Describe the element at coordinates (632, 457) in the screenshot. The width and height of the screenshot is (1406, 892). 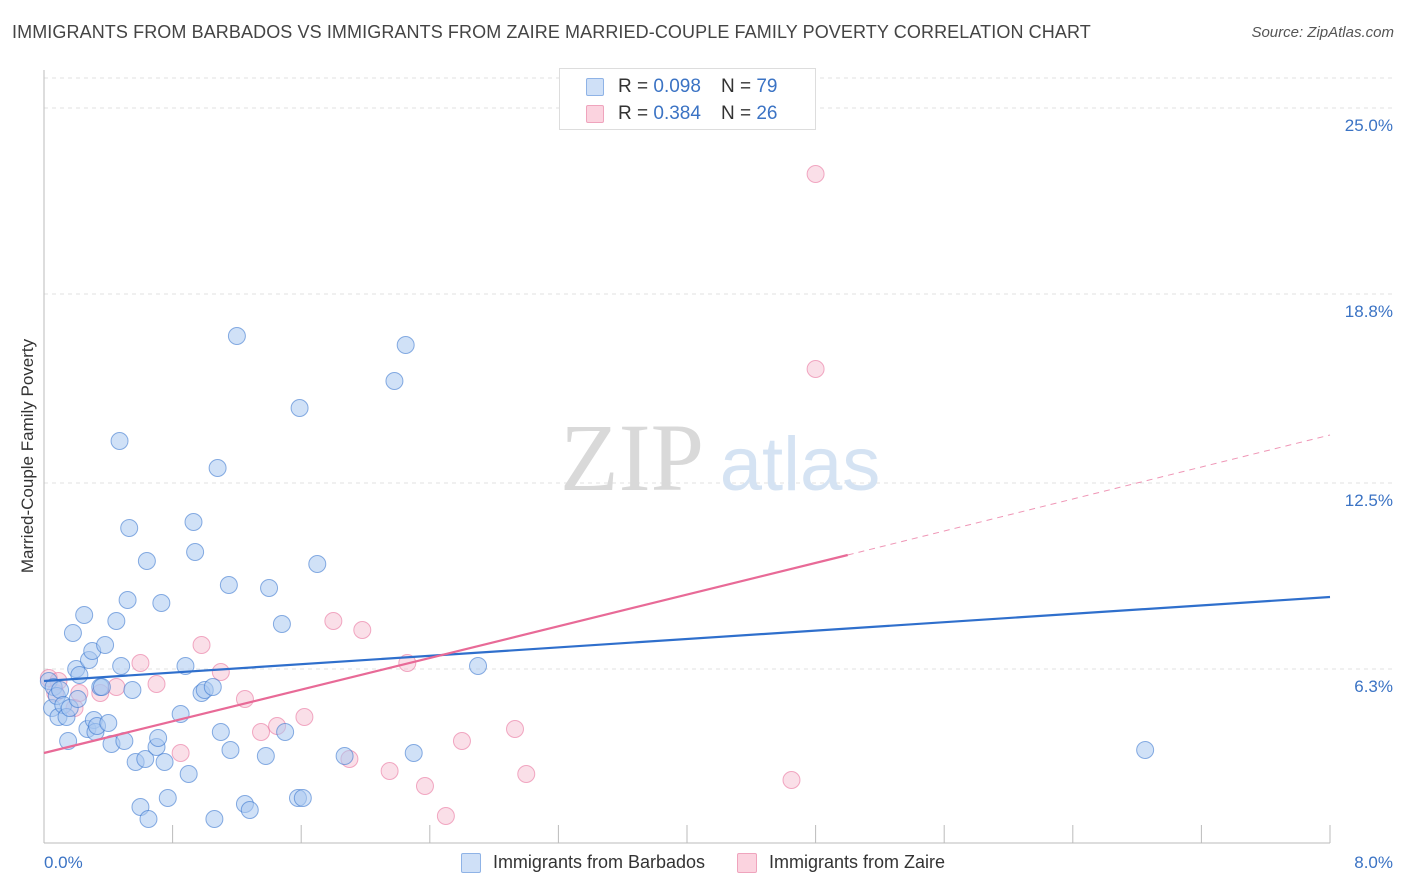
I see `watermark-zip: ZIP` at that location.